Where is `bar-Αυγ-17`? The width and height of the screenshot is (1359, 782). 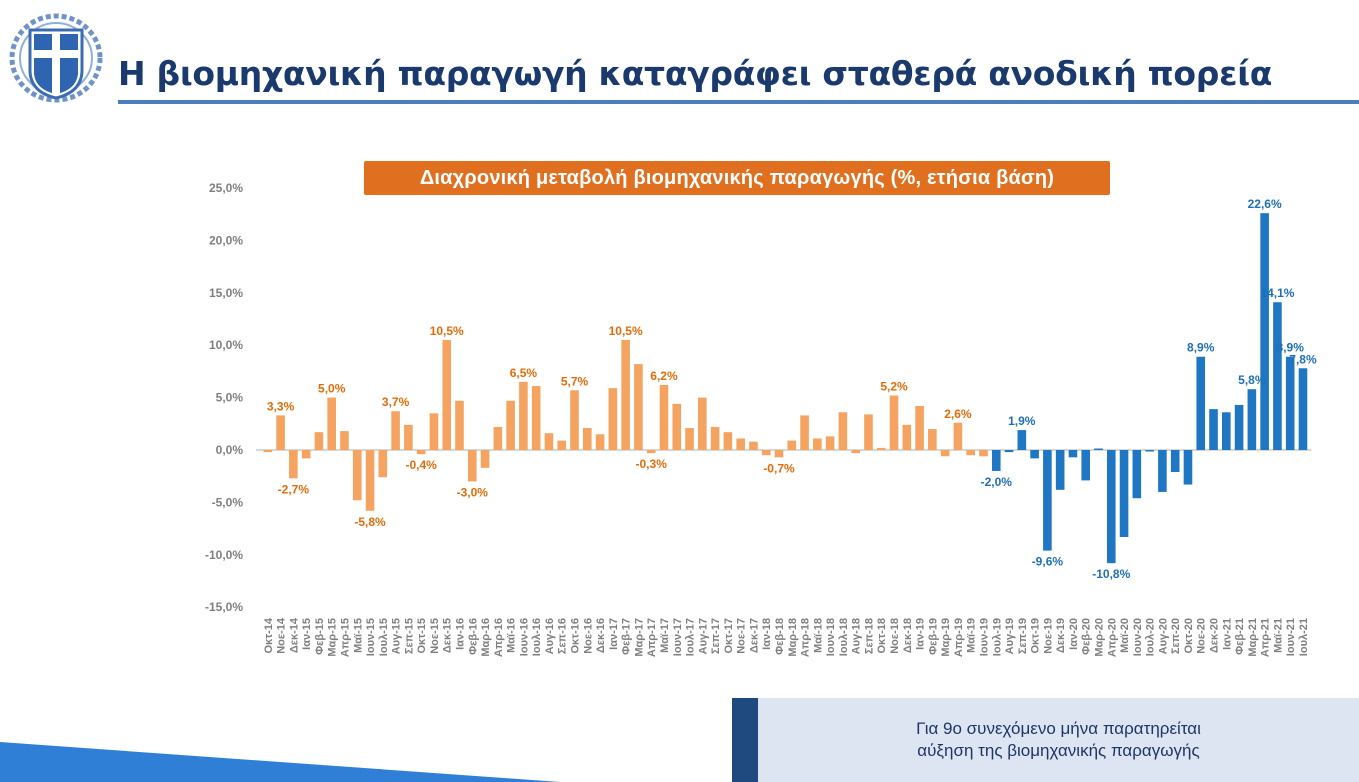
bar-Αυγ-17 is located at coordinates (702, 423).